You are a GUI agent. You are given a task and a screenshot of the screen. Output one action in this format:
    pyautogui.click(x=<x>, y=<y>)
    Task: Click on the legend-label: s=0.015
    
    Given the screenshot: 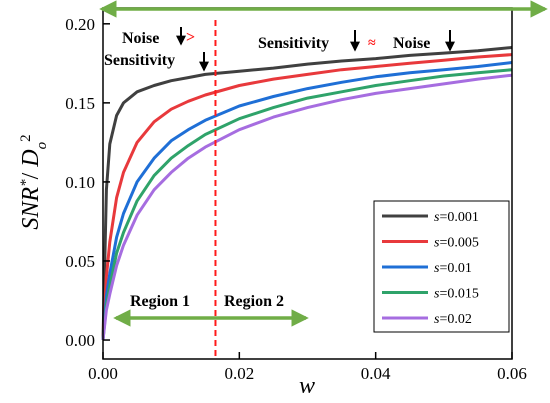 What is the action you would take?
    pyautogui.click(x=456, y=294)
    